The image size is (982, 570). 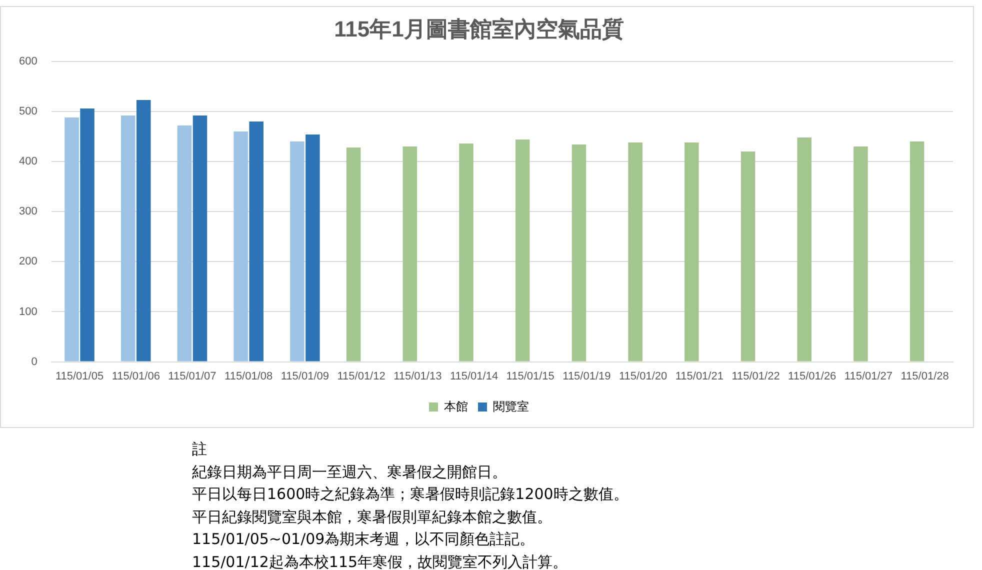 What do you see at coordinates (410, 494) in the screenshot?
I see `text: 平日以每日1600時之紀錄為準；寒暑假時則記錄1200時之數值。` at bounding box center [410, 494].